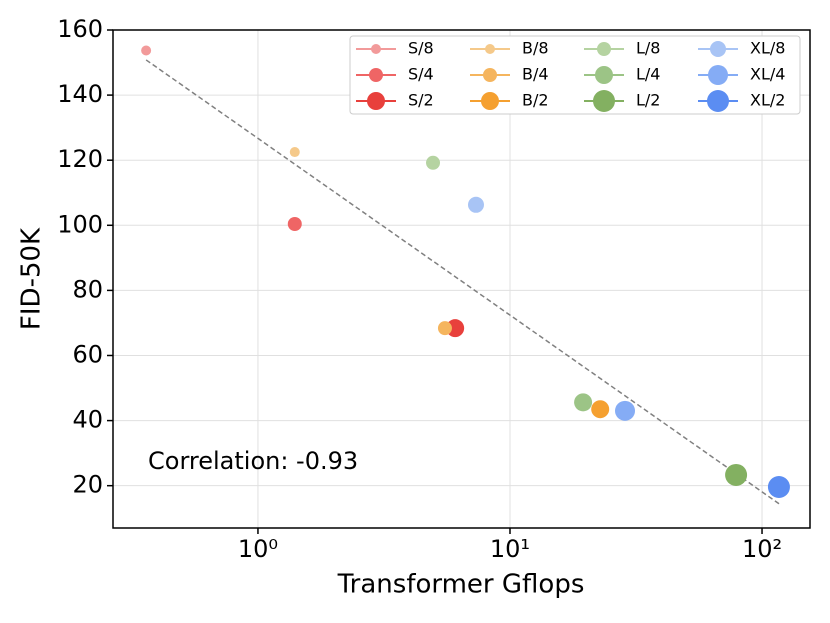 The image size is (830, 623). I want to click on y-tick-label: 140, so click(80, 94).